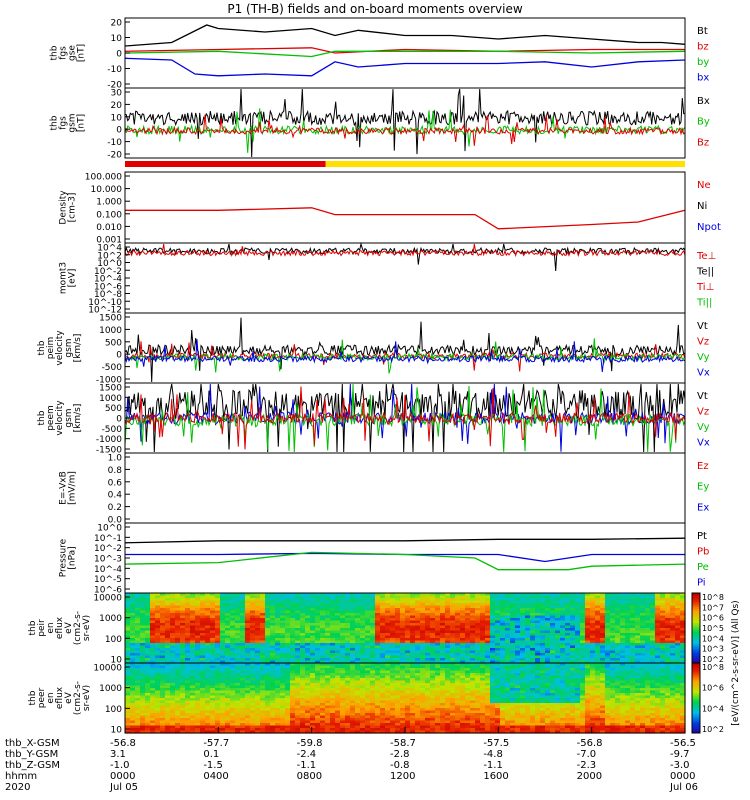 The height and width of the screenshot is (800, 750). What do you see at coordinates (705, 272) in the screenshot?
I see `legend-temp-Te||: Te||` at bounding box center [705, 272].